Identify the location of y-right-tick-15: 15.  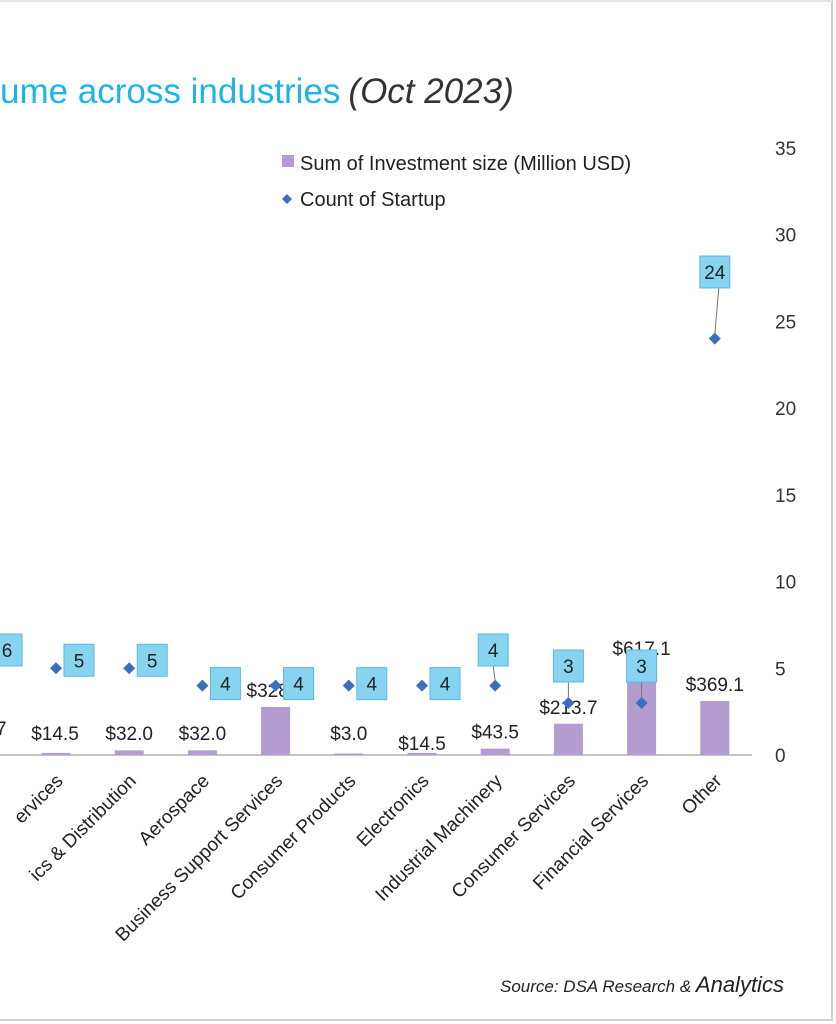
(785, 496).